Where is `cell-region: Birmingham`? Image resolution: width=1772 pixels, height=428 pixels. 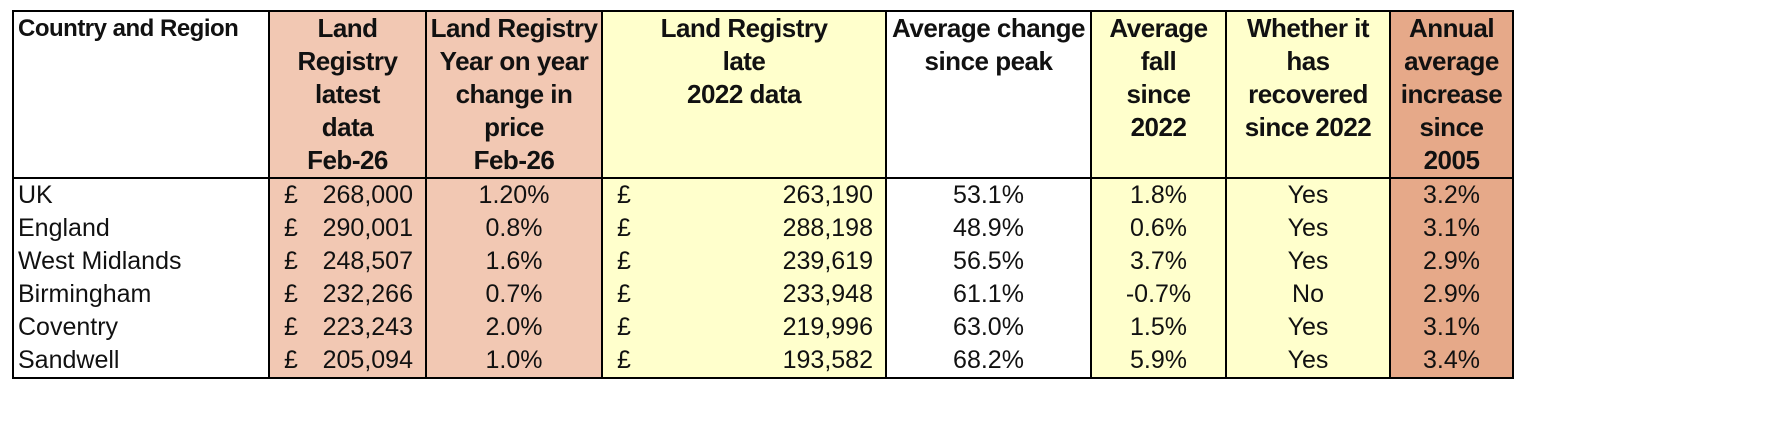 cell-region: Birmingham is located at coordinates (141, 294).